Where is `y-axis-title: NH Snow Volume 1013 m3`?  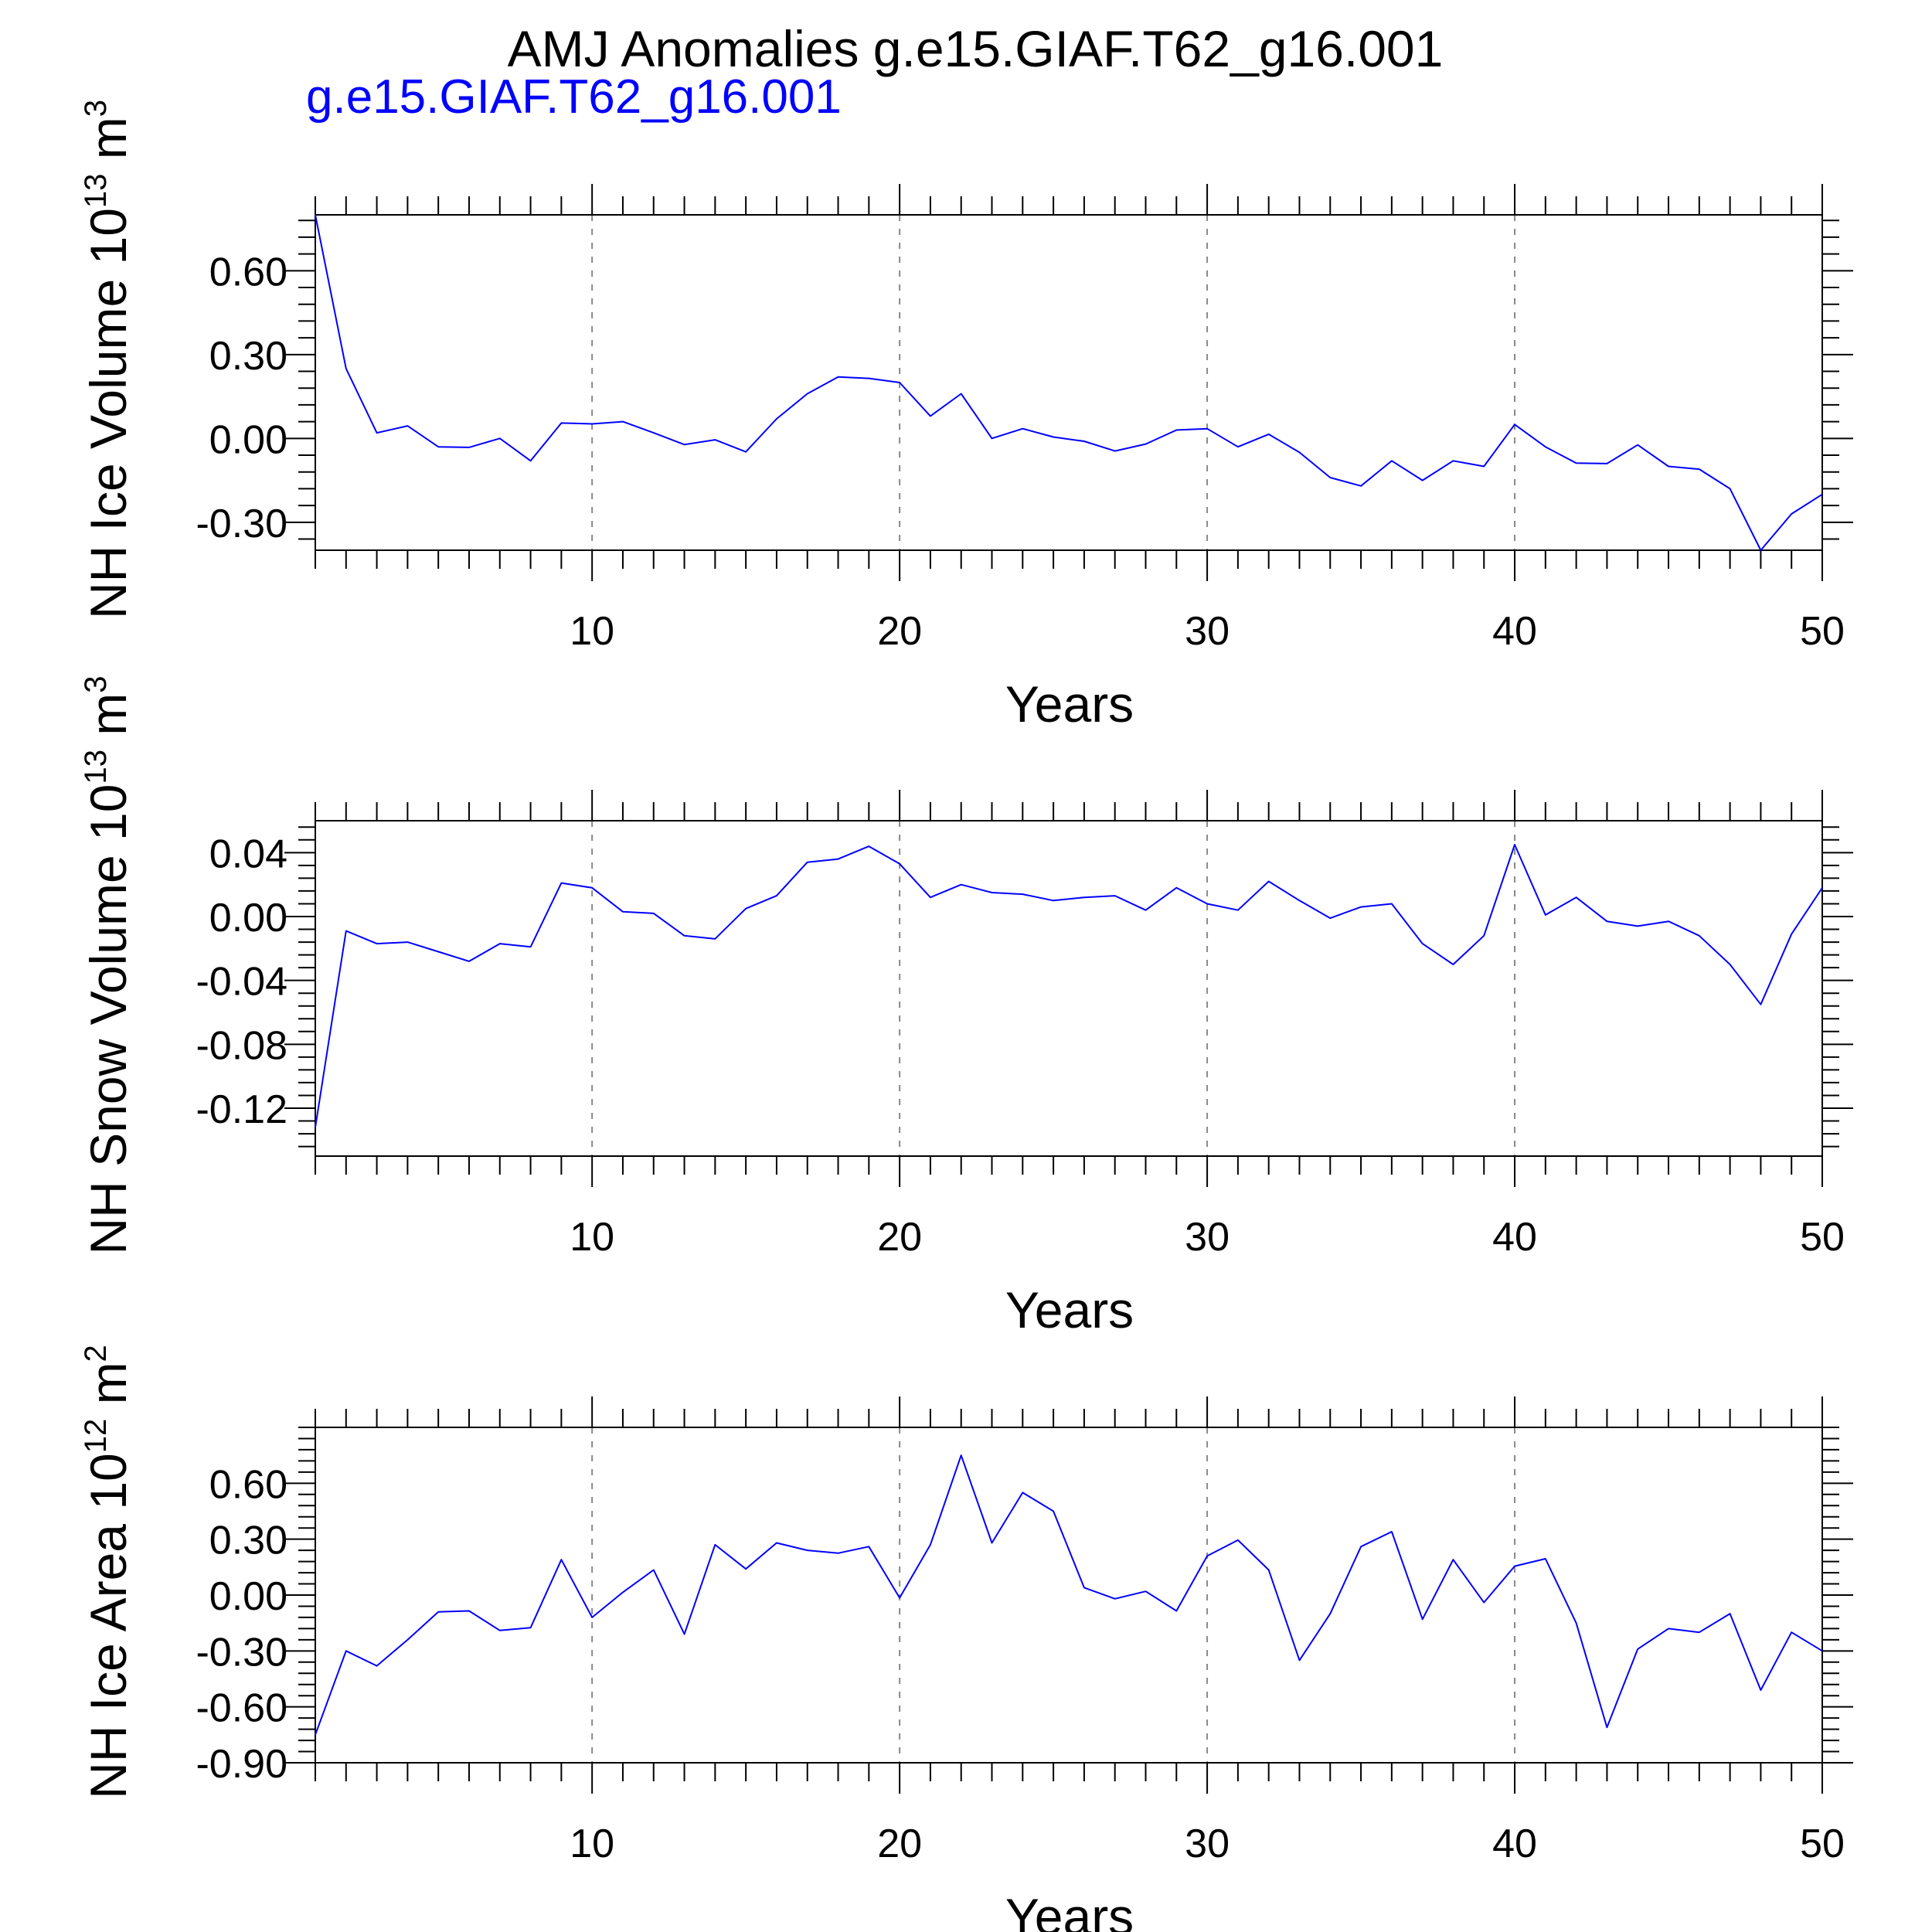
y-axis-title: NH Snow Volume 1013 m3 is located at coordinates (108, 964).